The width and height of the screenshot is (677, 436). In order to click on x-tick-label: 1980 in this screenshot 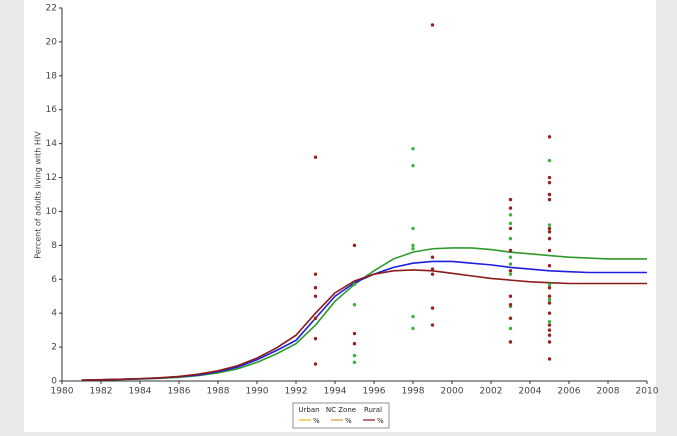, I will do `click(62, 392)`.